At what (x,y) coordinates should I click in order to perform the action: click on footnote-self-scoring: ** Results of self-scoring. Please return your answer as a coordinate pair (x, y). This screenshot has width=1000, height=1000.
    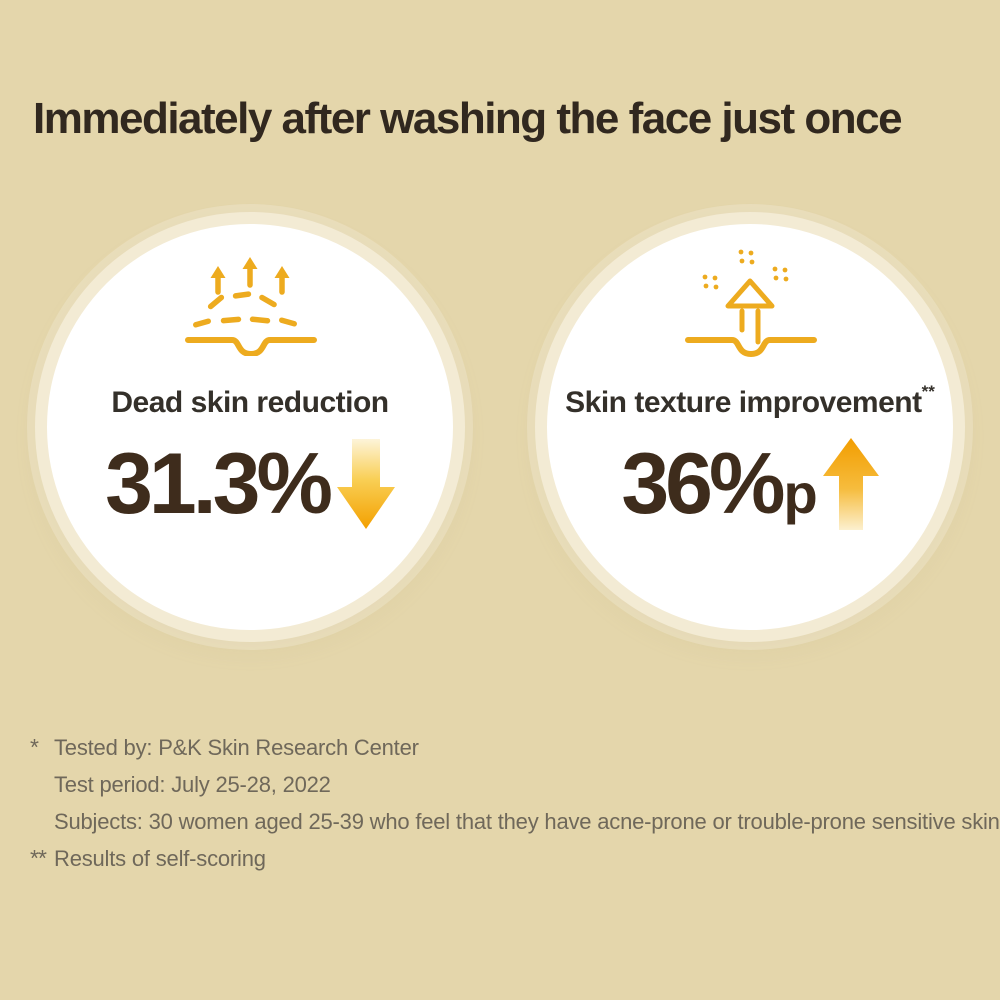
    Looking at the image, I should click on (510, 864).